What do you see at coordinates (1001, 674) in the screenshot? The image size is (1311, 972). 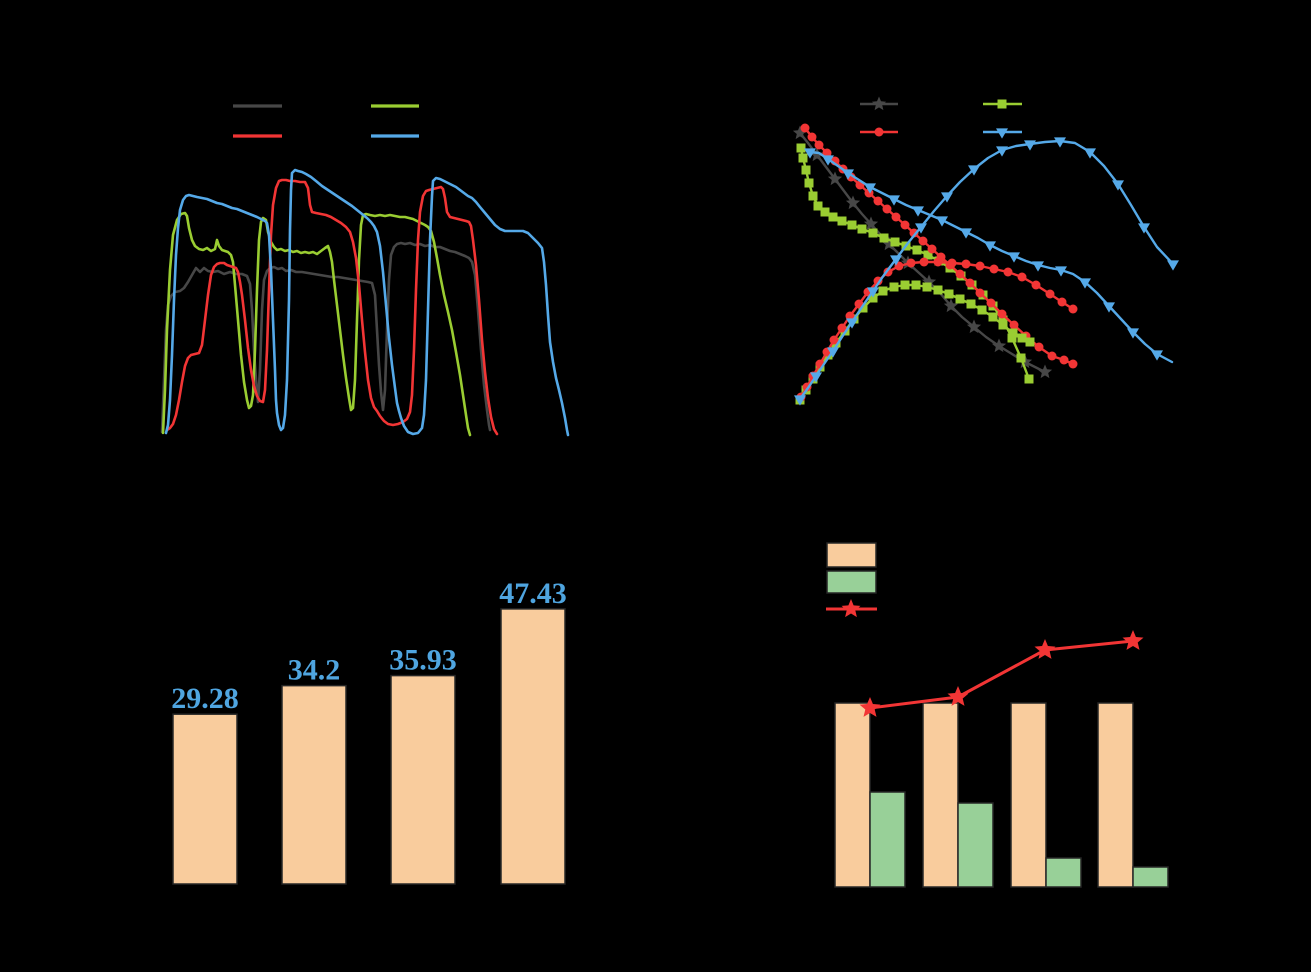 I see `red-star-trend-line` at bounding box center [1001, 674].